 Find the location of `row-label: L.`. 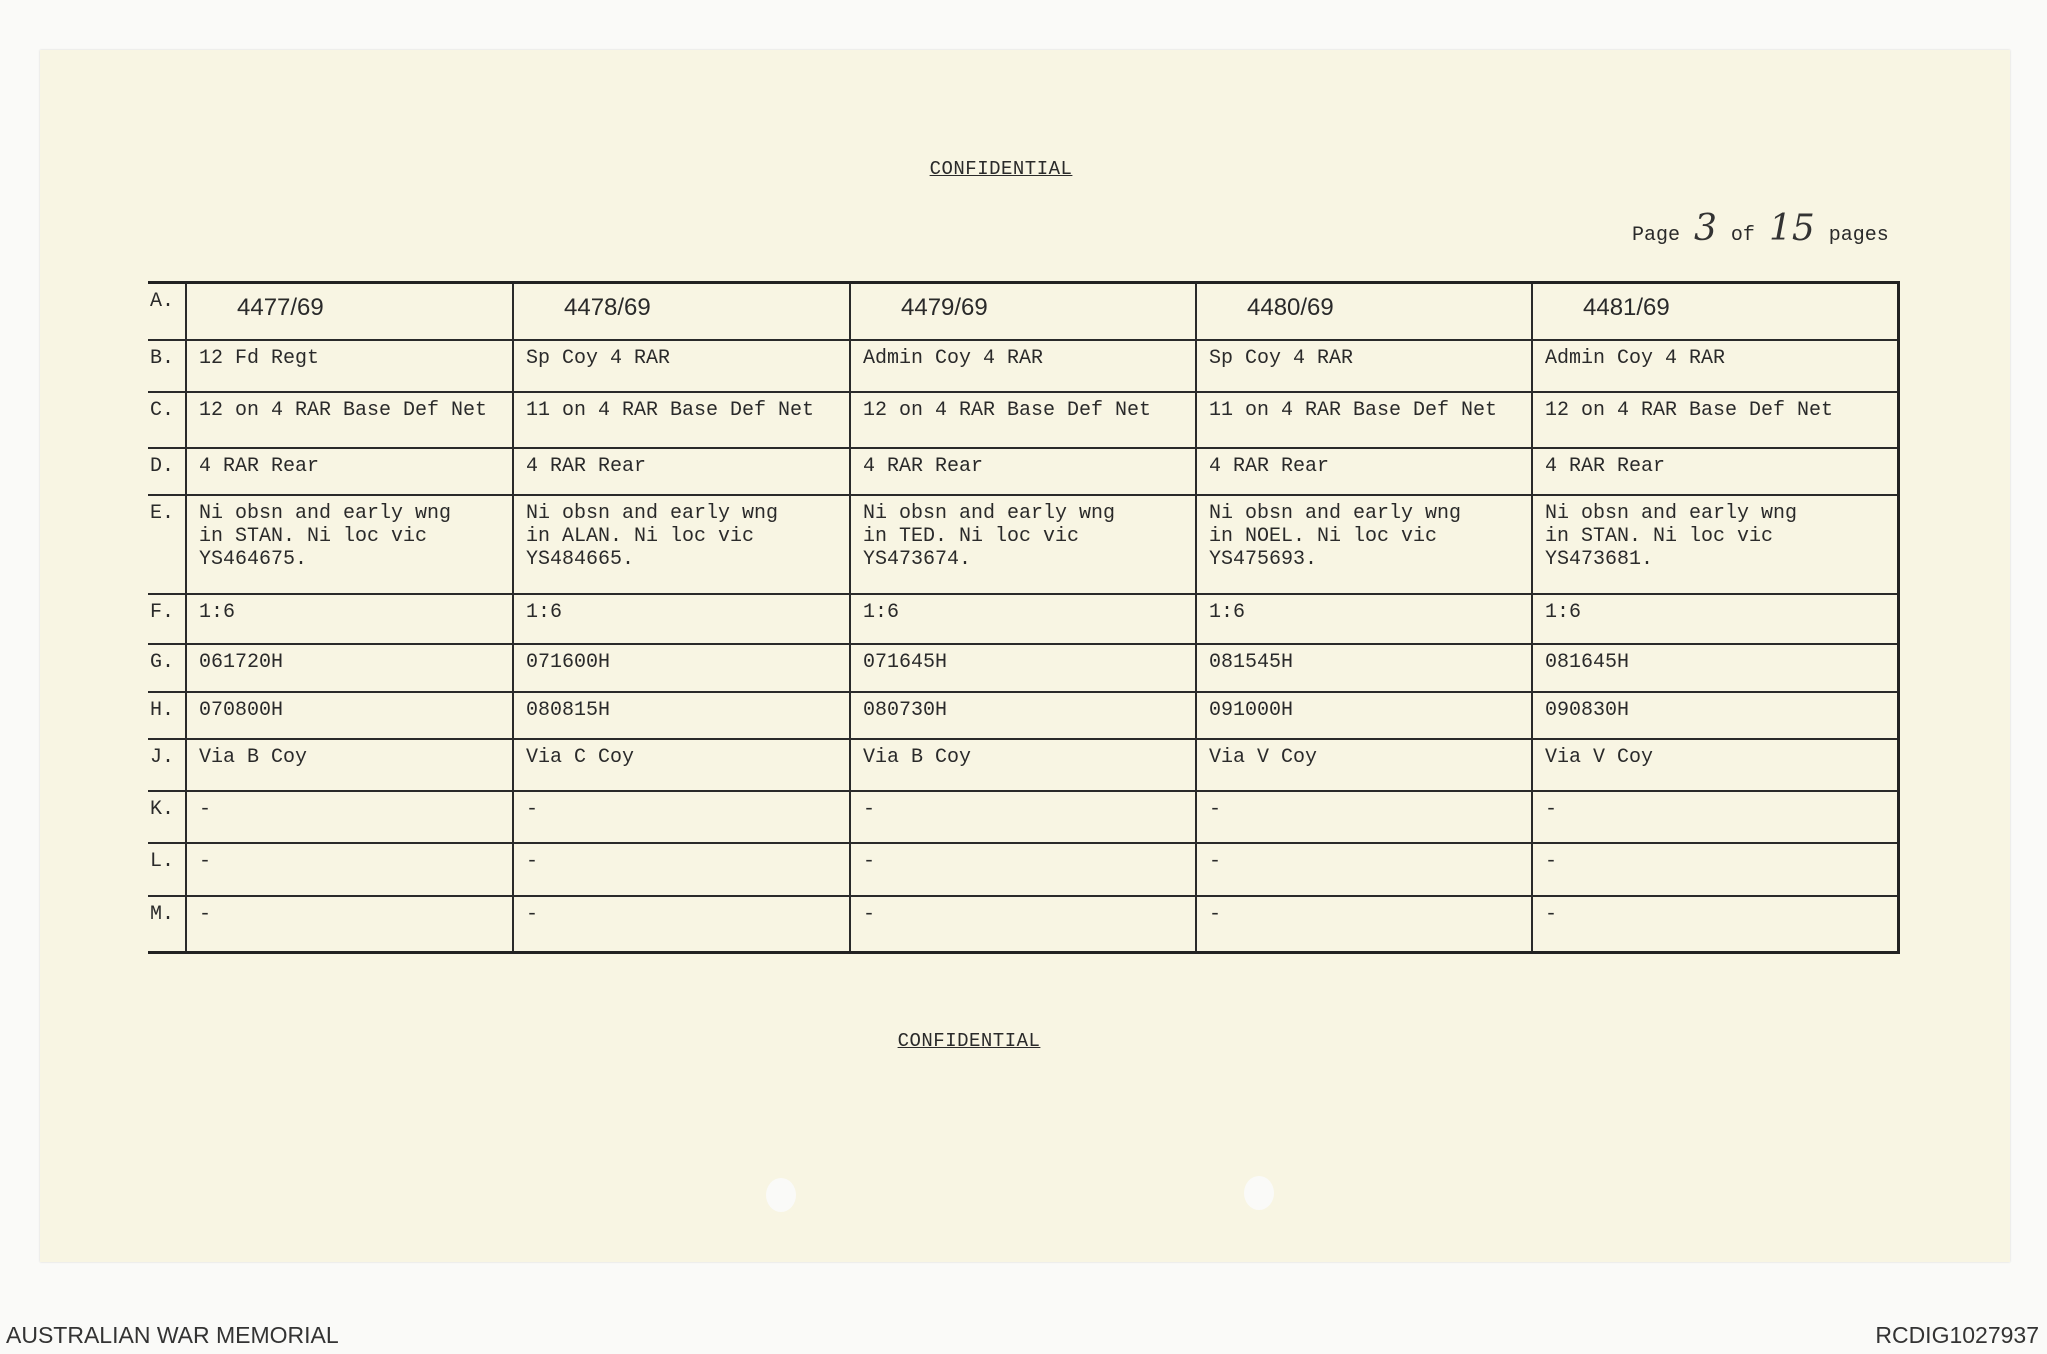

row-label: L. is located at coordinates (166, 868).